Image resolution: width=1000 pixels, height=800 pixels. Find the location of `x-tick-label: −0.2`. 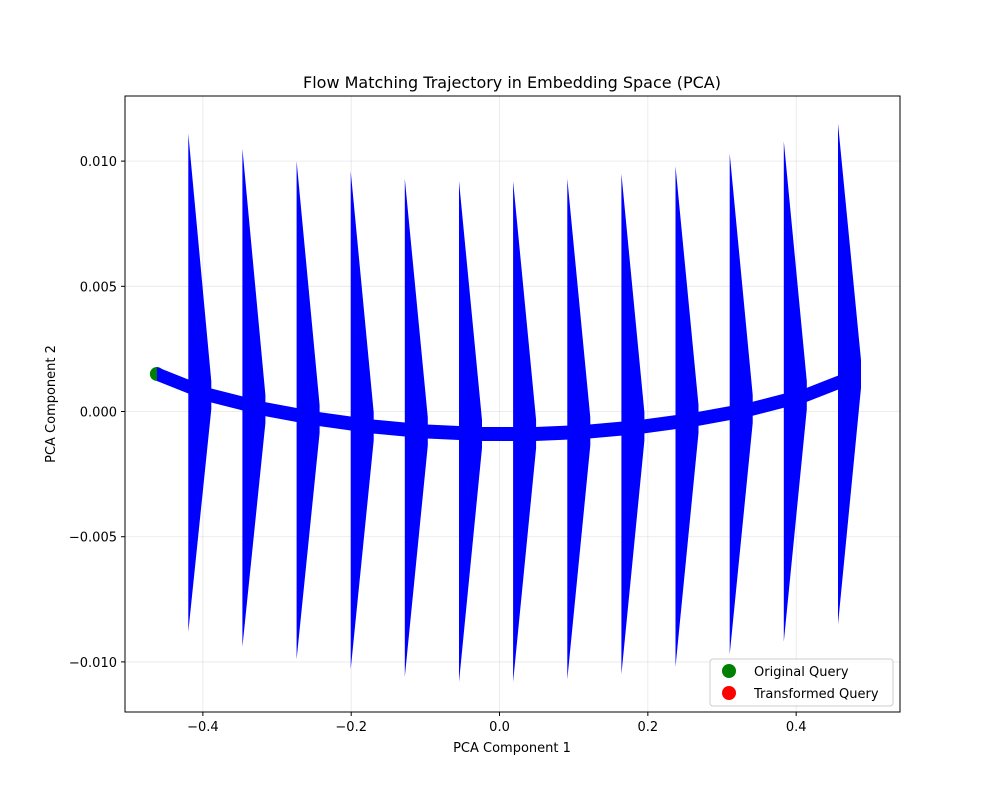

x-tick-label: −0.2 is located at coordinates (351, 727).